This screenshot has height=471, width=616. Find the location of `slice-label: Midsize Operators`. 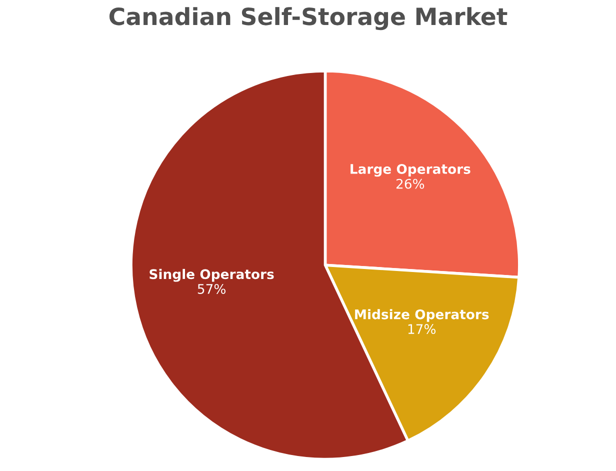

slice-label: Midsize Operators is located at coordinates (422, 315).